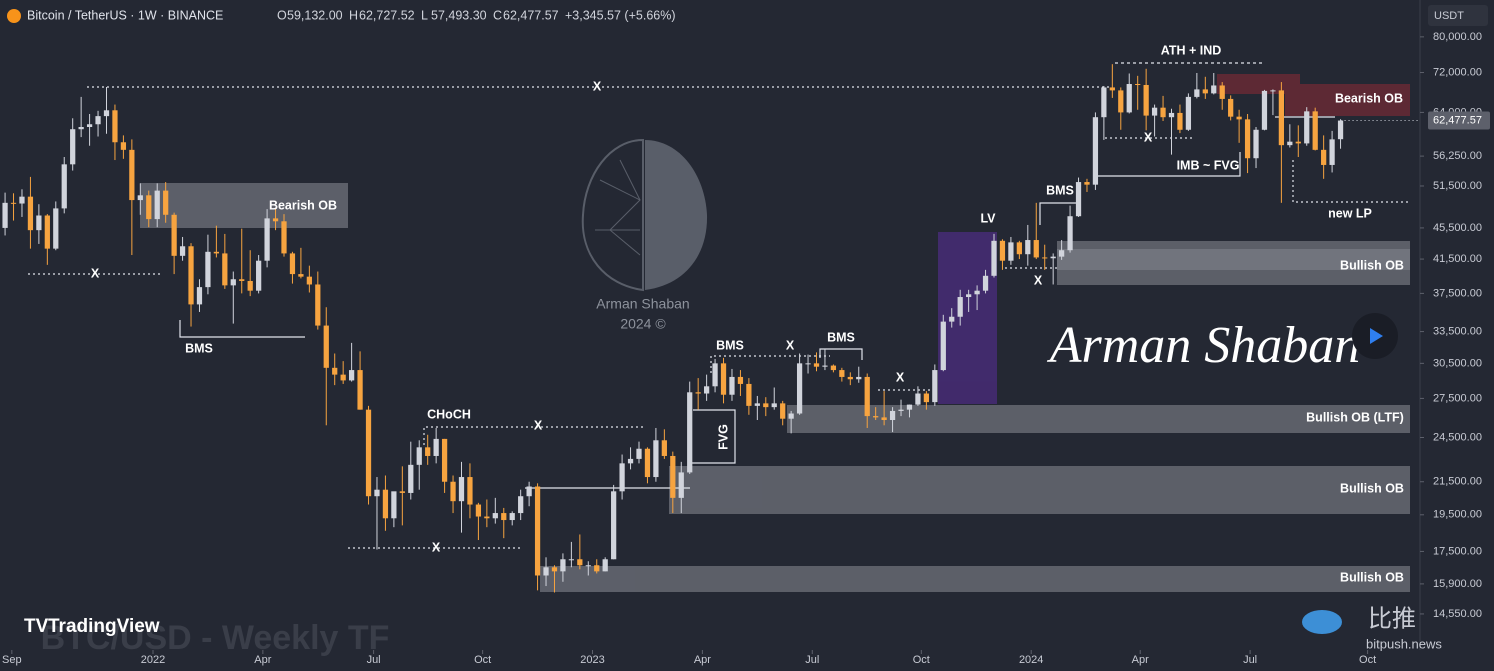 The height and width of the screenshot is (671, 1494). Describe the element at coordinates (153, 660) in the screenshot. I see `x-tick-label: 2022` at that location.